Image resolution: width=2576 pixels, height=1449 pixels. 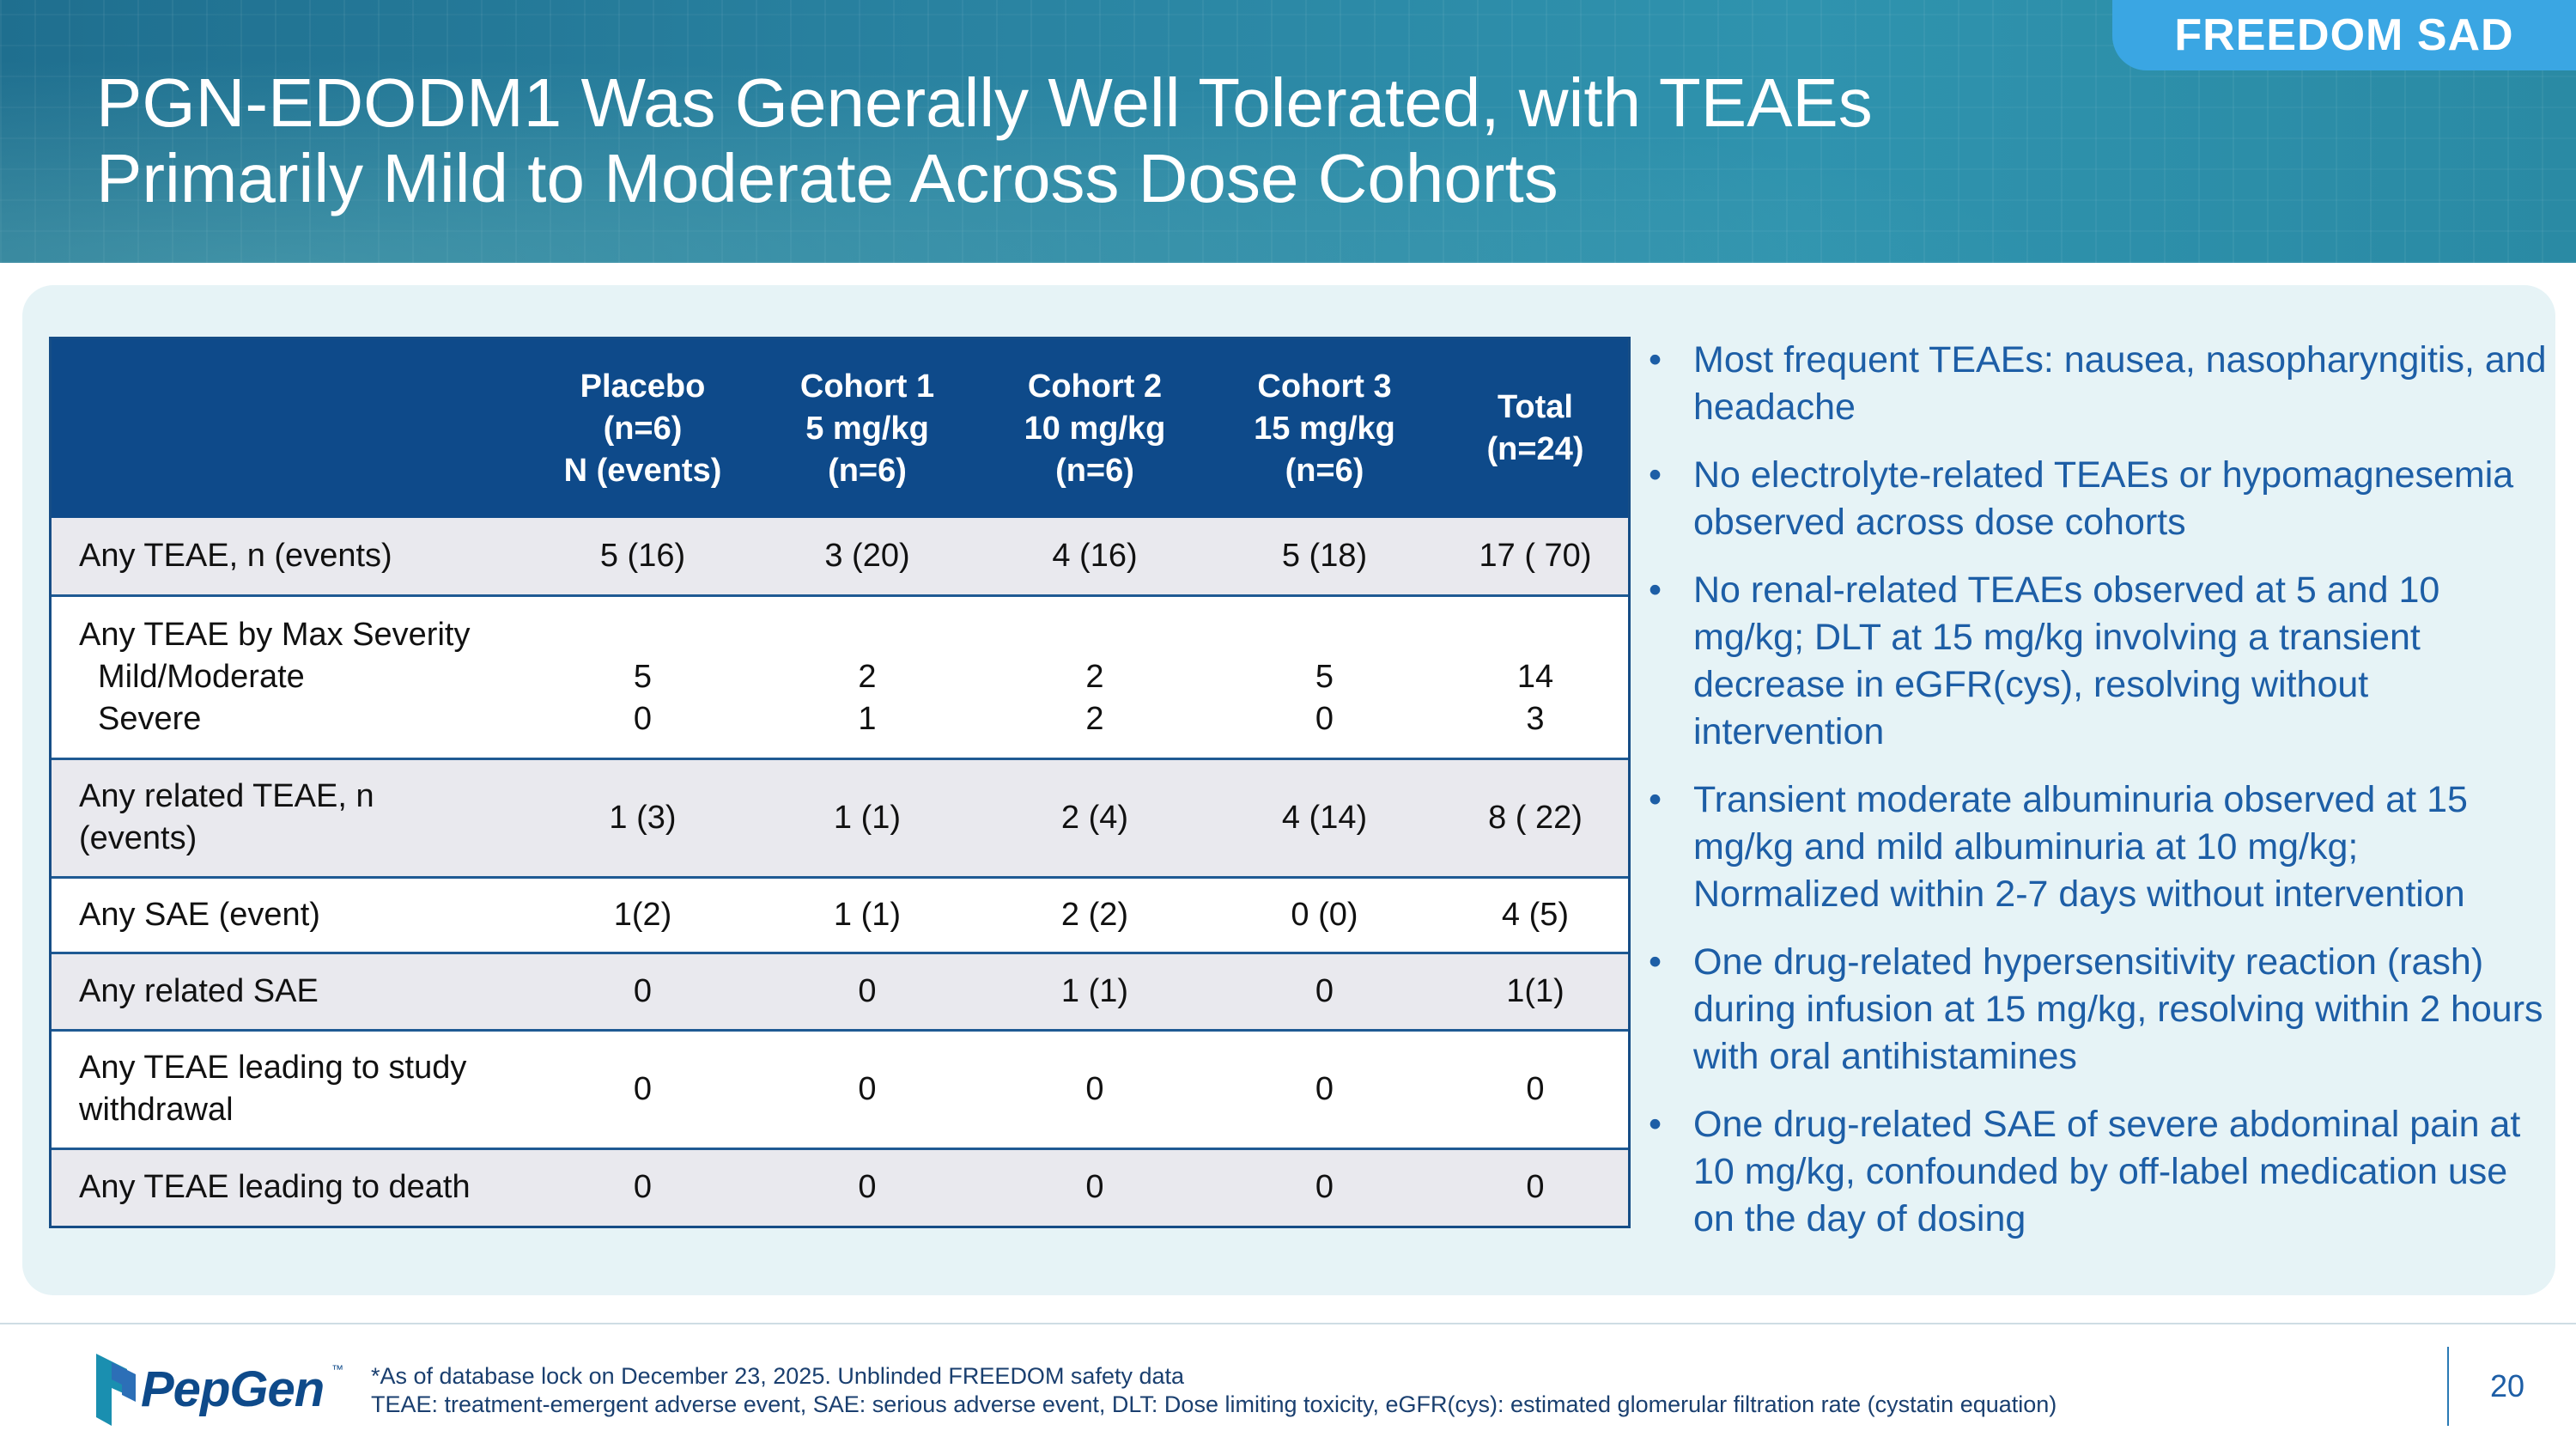 What do you see at coordinates (1094, 817) in the screenshot?
I see `table-cell: 2 (4)` at bounding box center [1094, 817].